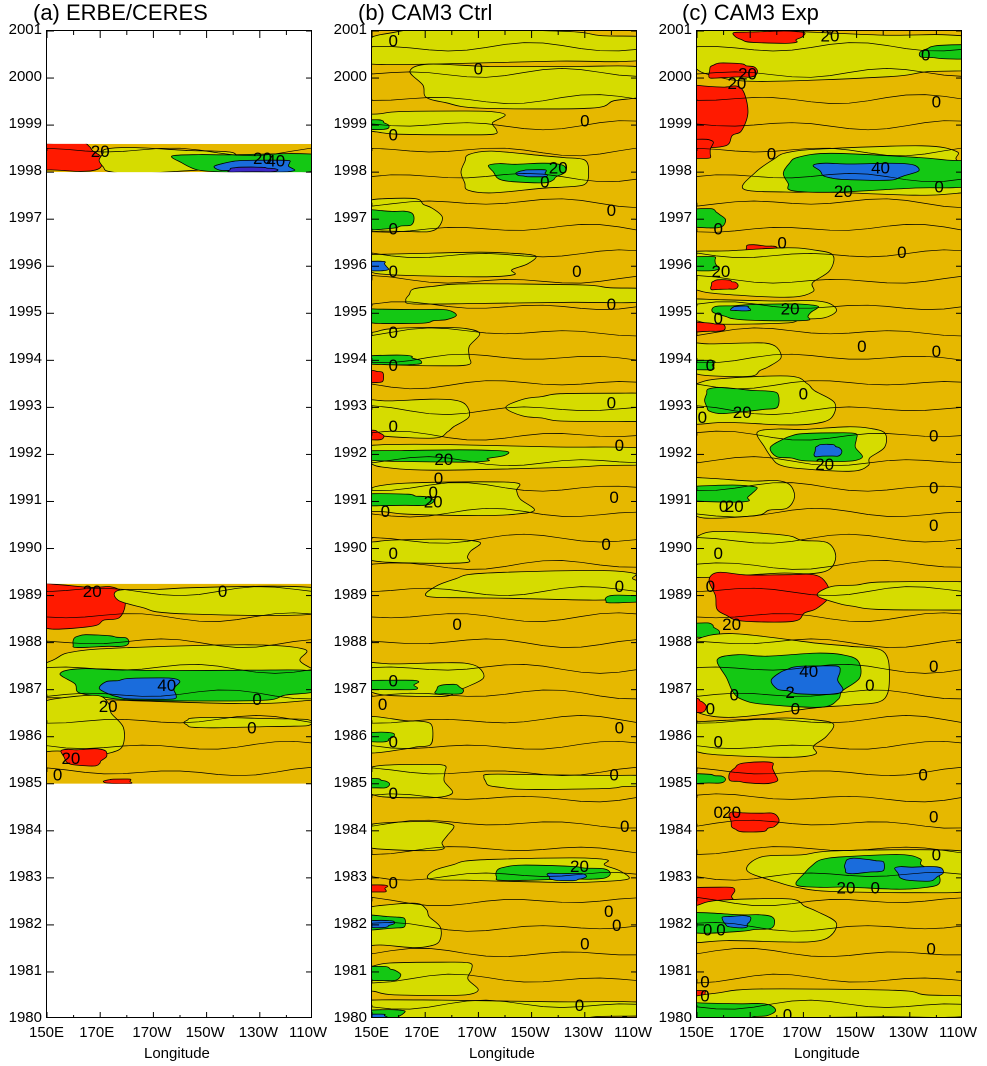  I want to click on x-tick-label: 170E, so click(97, 1032).